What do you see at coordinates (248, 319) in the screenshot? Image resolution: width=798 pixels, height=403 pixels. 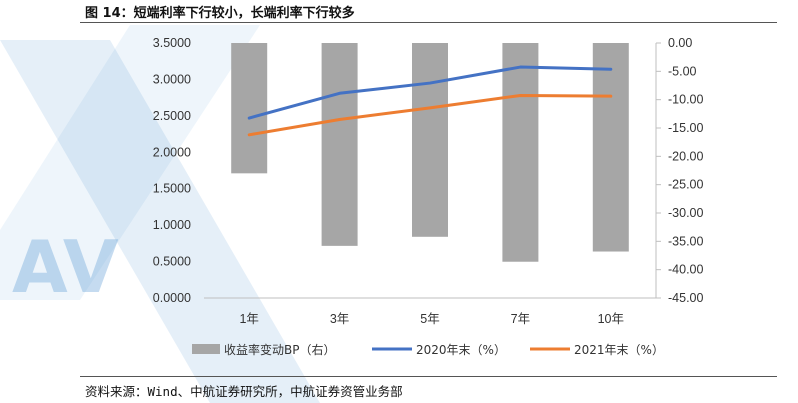 I see `x-axis-tick-label: 1年` at bounding box center [248, 319].